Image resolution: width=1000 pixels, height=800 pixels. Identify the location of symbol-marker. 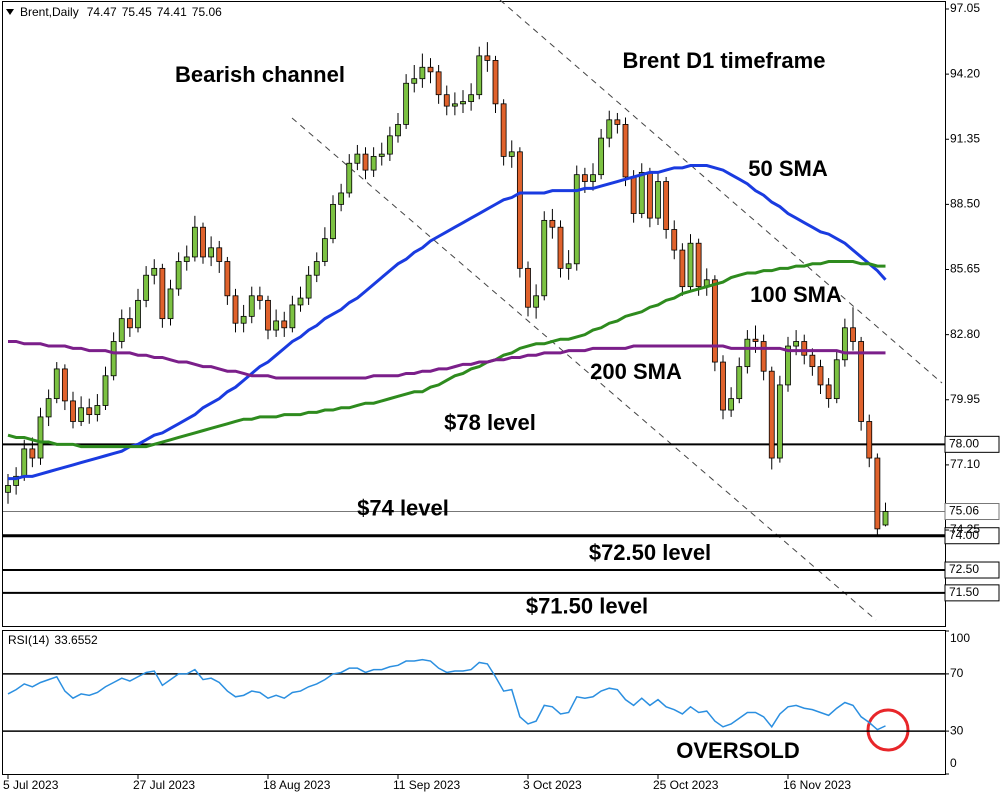
(10, 12).